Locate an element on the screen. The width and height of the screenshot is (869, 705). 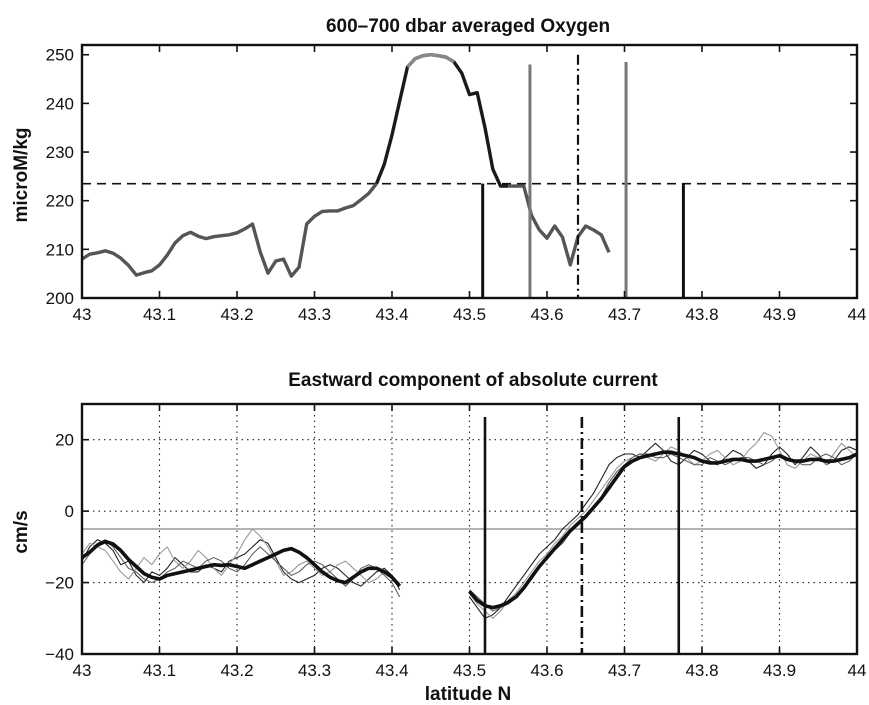
current-x-tick-label: 43.1 is located at coordinates (159, 670).